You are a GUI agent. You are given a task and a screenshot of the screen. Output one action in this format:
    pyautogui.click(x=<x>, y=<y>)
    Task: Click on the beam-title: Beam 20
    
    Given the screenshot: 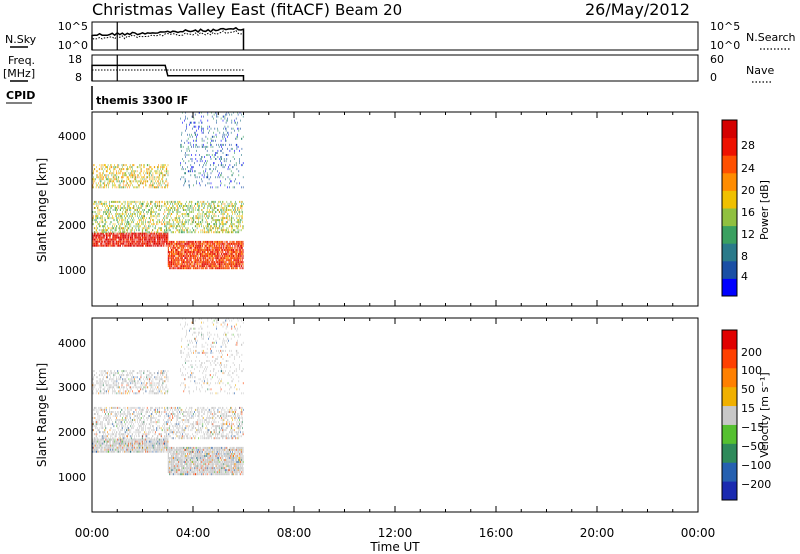 What is the action you would take?
    pyautogui.click(x=368, y=10)
    